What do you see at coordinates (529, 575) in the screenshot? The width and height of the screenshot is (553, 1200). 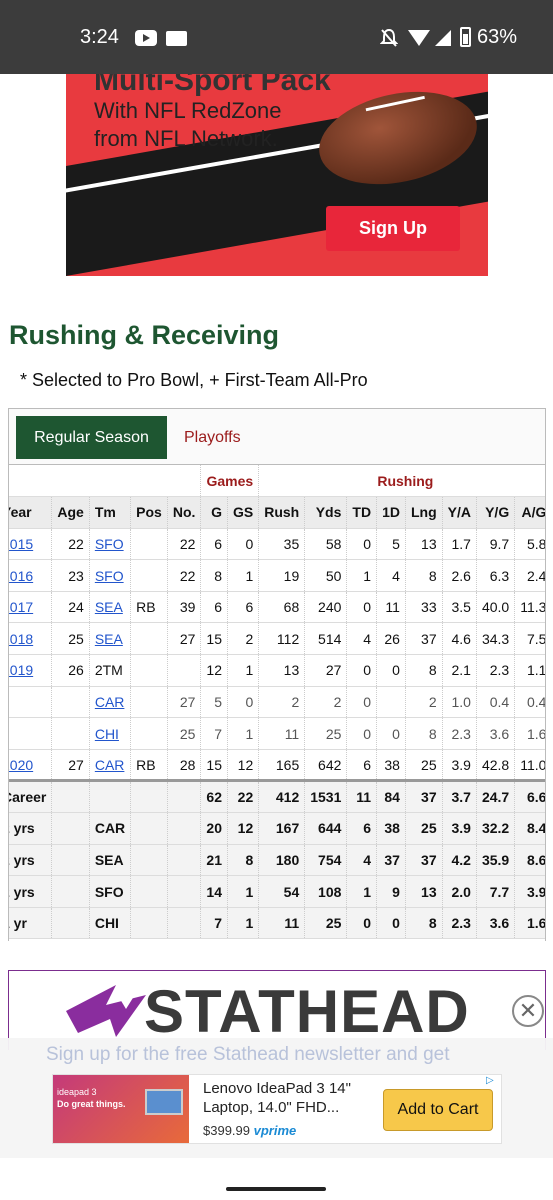 I see `cell-ag: 2.4` at bounding box center [529, 575].